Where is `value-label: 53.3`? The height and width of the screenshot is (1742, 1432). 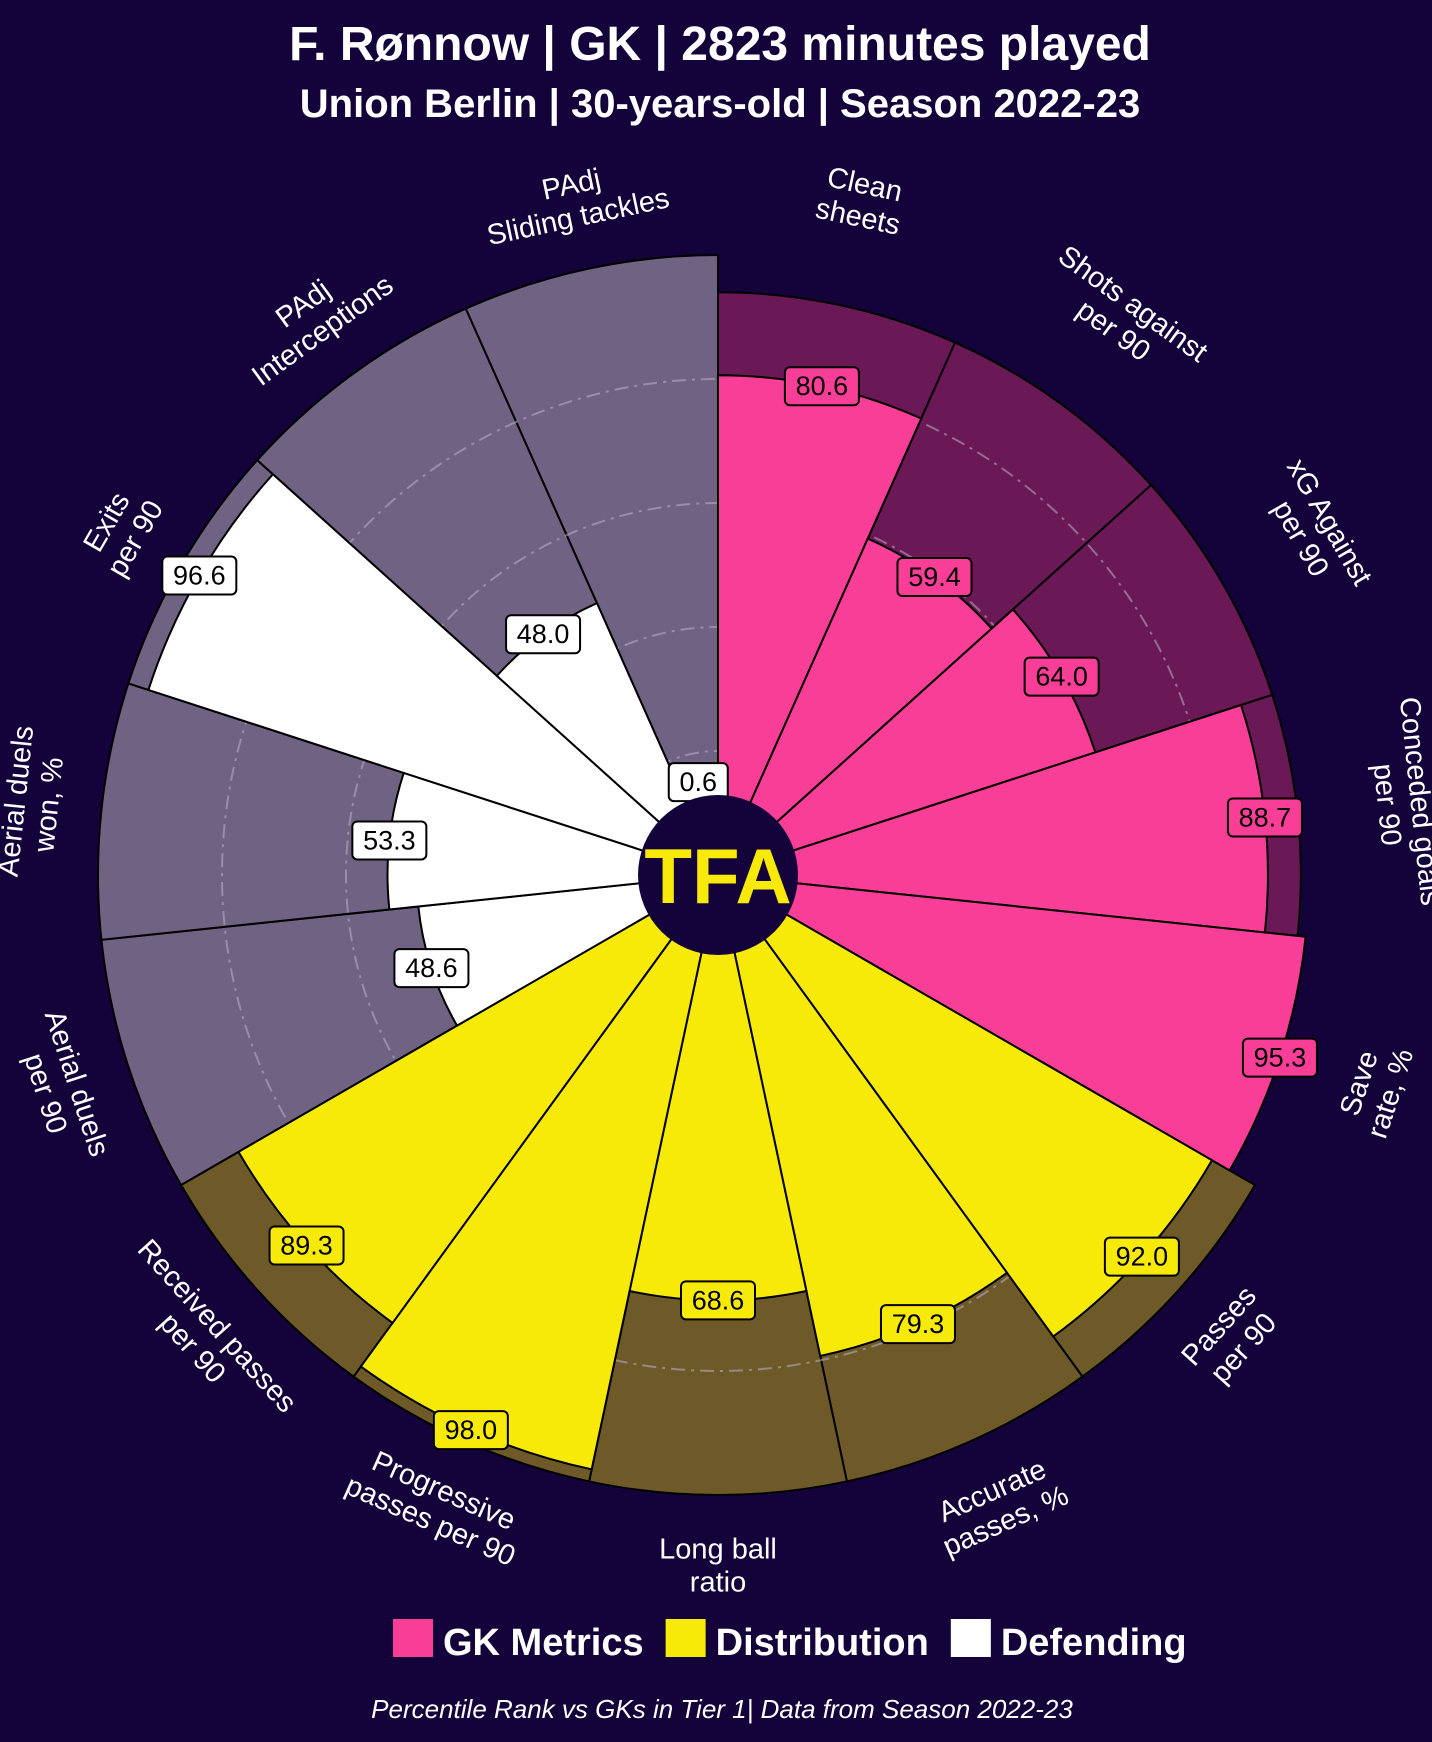
value-label: 53.3 is located at coordinates (389, 840).